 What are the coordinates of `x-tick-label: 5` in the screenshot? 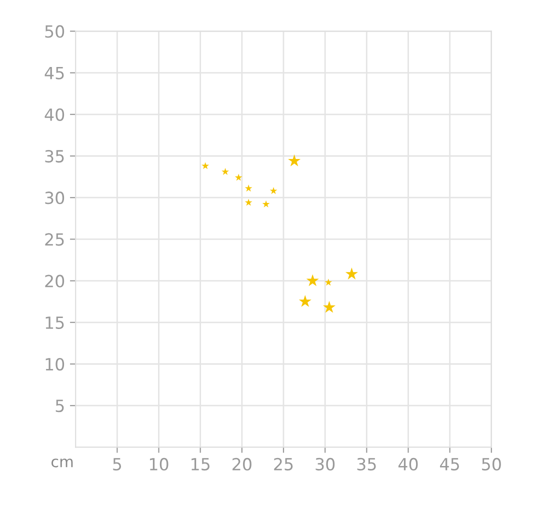 It's located at (117, 464).